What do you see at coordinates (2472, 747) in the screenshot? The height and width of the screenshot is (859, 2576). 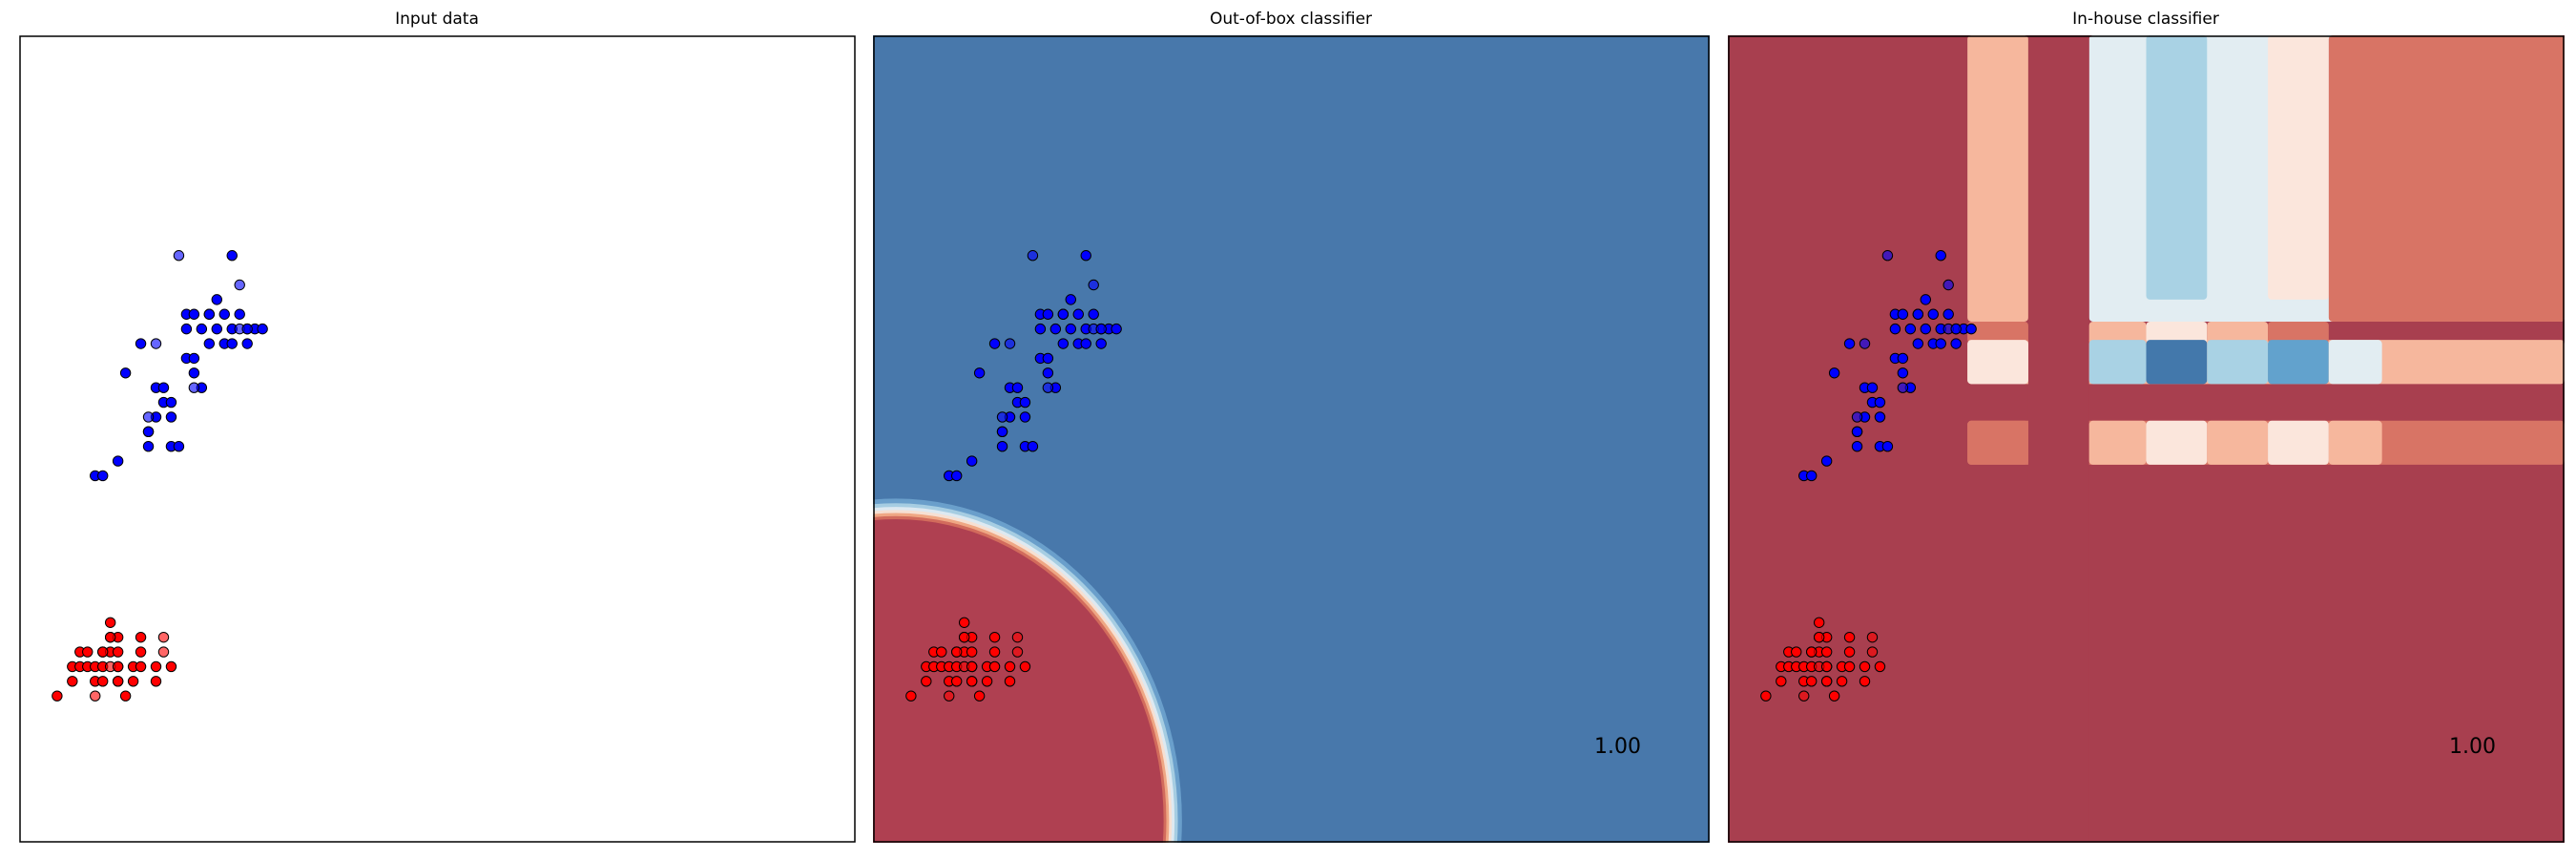 I see `accuracy-score: 1.00` at bounding box center [2472, 747].